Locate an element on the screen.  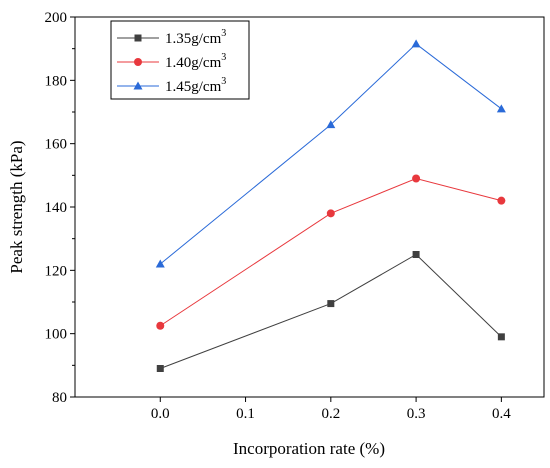
y-tick-label: 80 is located at coordinates (59, 398).